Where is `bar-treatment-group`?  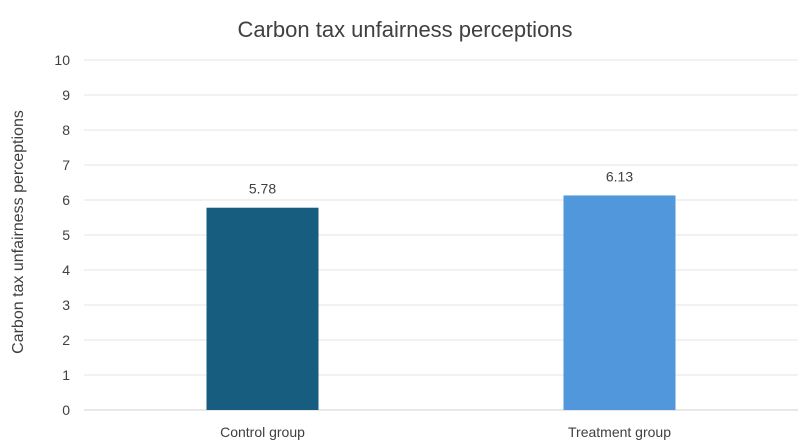
bar-treatment-group is located at coordinates (619, 302).